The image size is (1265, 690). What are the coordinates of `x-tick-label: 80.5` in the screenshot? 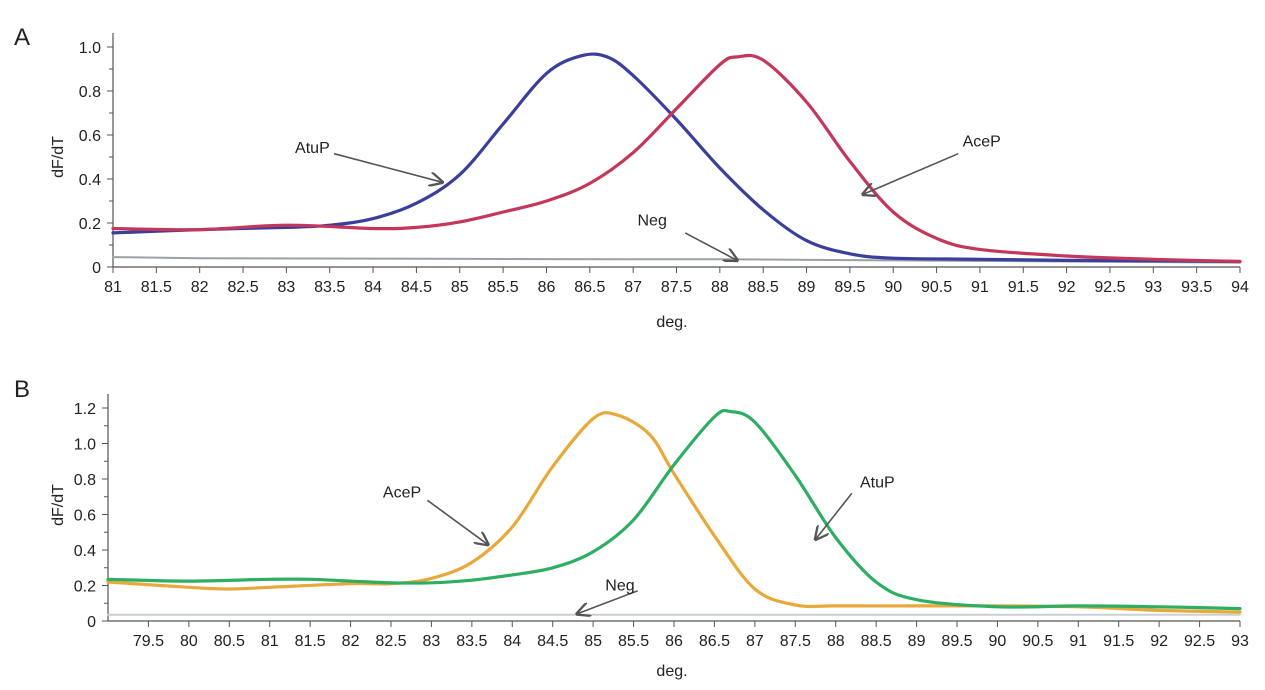 It's located at (229, 641).